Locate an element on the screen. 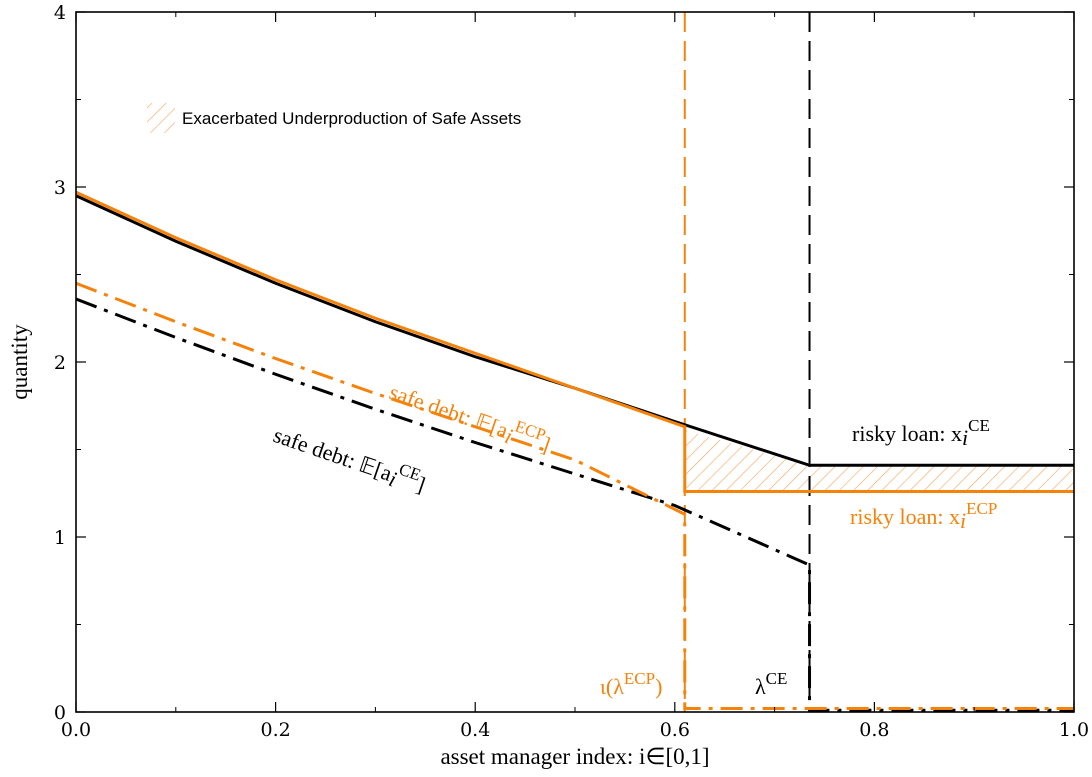  legend-hatch-swatch is located at coordinates (161, 118).